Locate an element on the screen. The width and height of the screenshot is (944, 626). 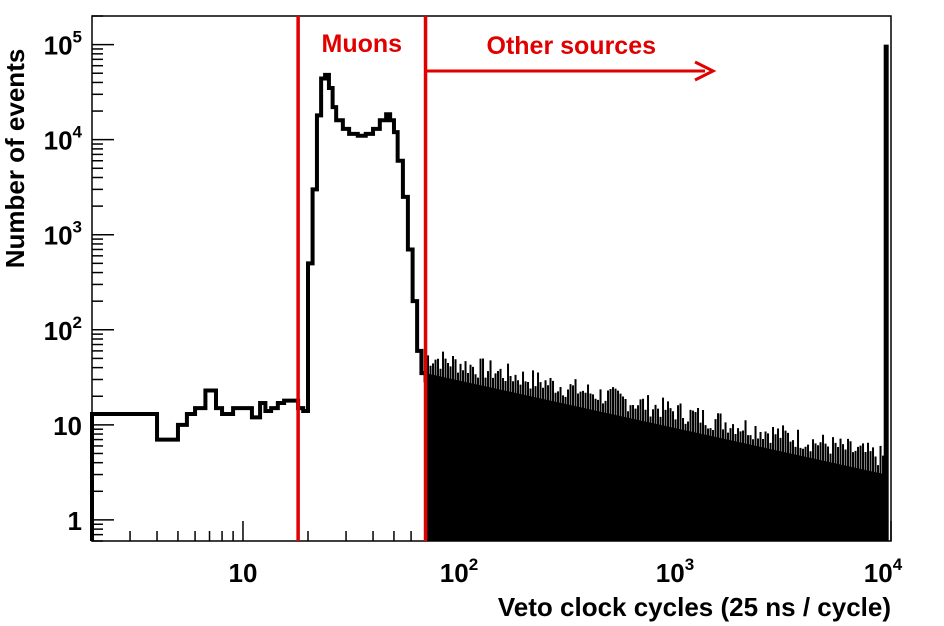
other-sources-label: Other sources is located at coordinates (572, 46).